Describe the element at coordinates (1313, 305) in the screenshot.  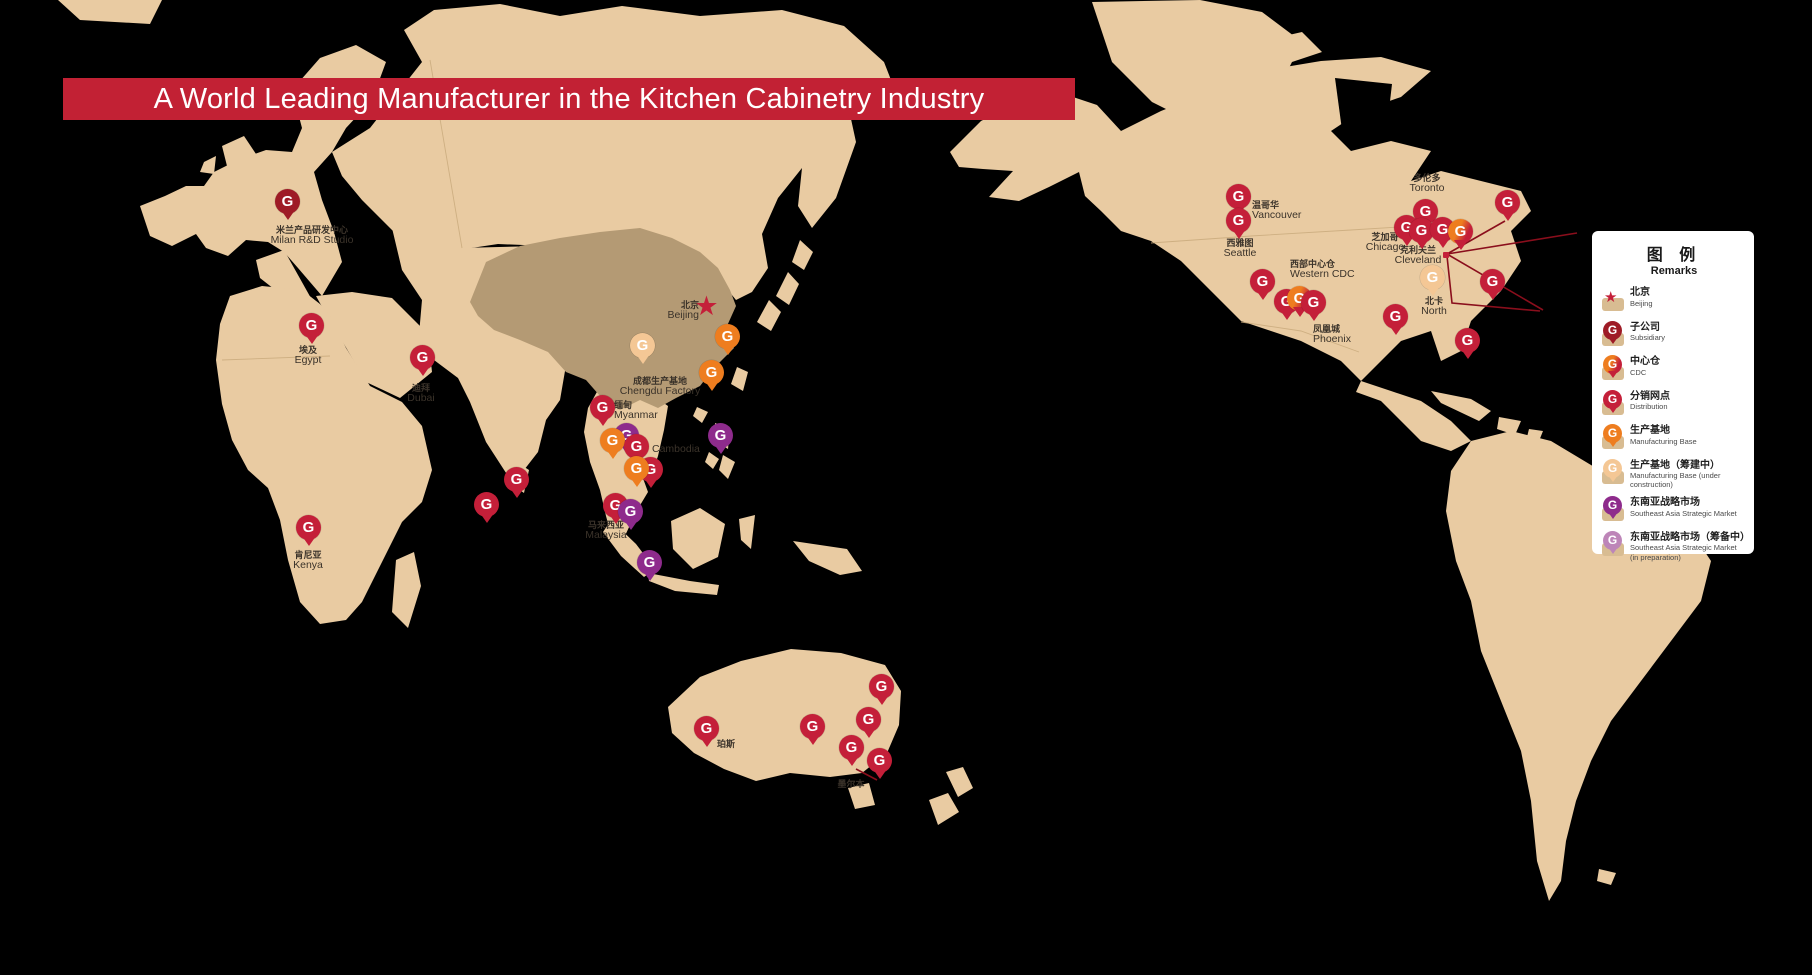
I see `pin-phoenix-east: G` at that location.